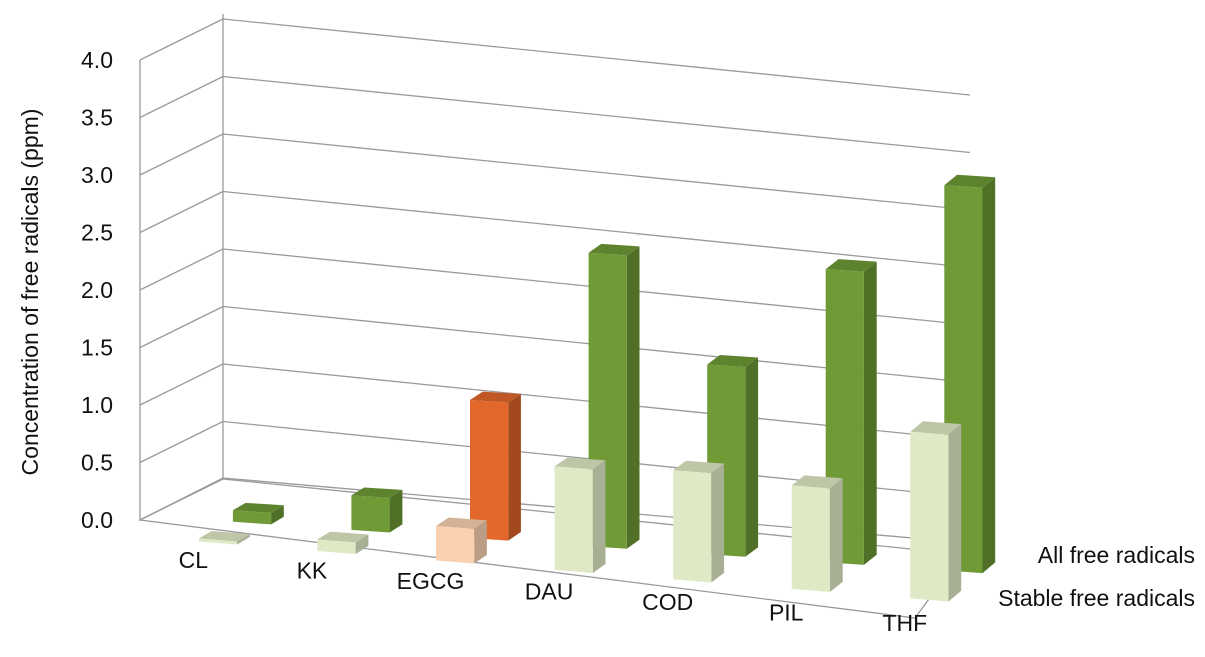  Describe the element at coordinates (97, 118) in the screenshot. I see `y-tick-label: 3.5` at that location.